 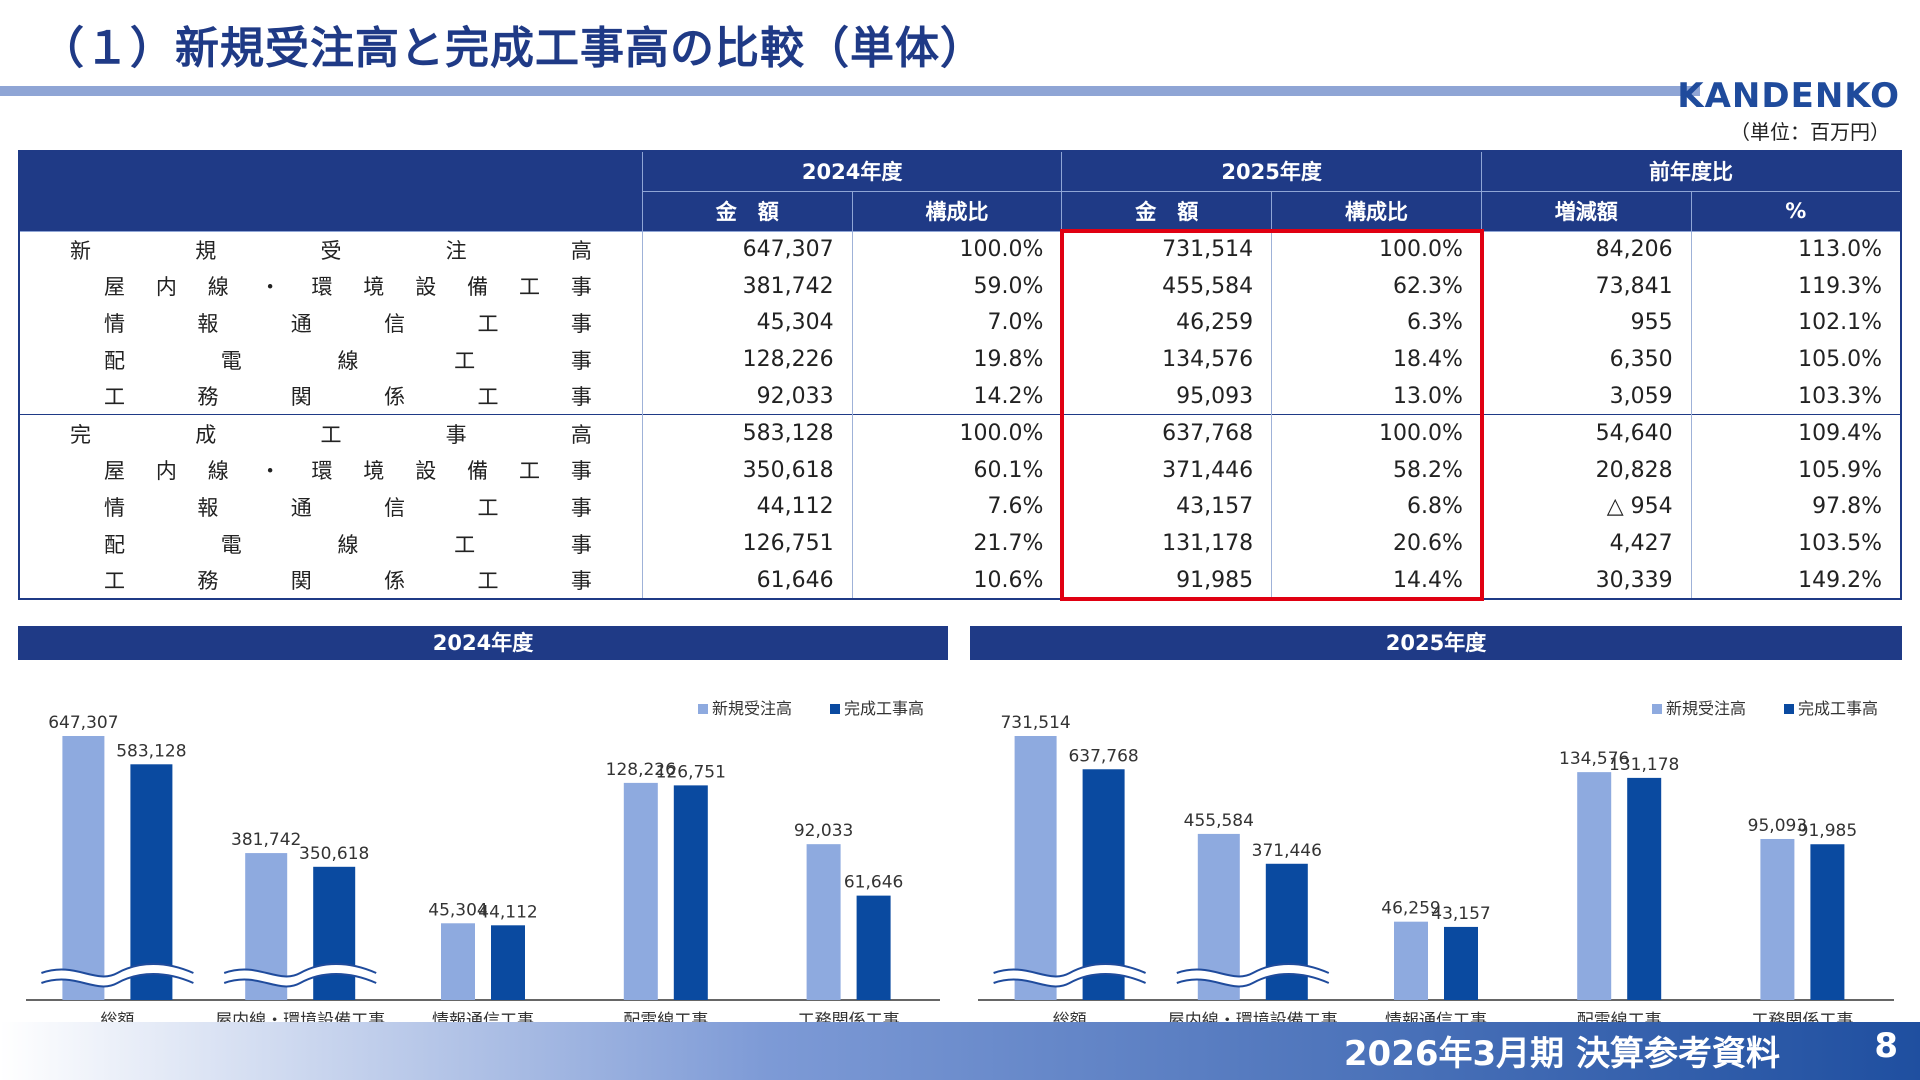 I want to click on cell-p: 103.5%, so click(x=1795, y=544).